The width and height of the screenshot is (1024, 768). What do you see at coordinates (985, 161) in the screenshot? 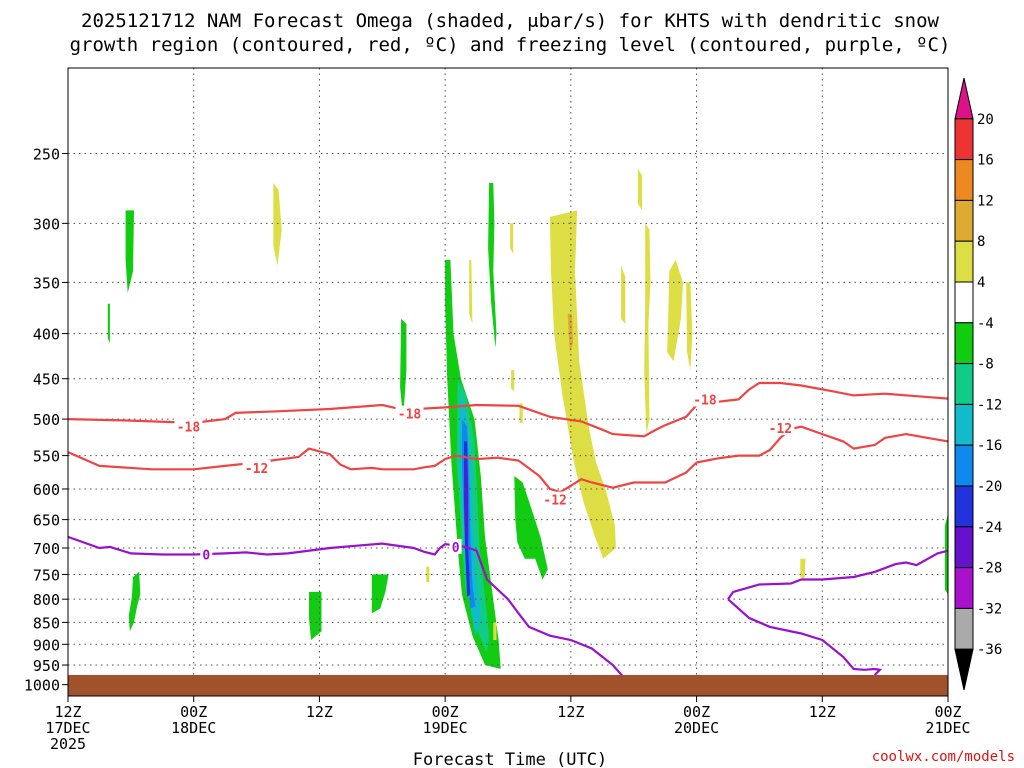
I see `colorbar-label-1: 16` at bounding box center [985, 161].